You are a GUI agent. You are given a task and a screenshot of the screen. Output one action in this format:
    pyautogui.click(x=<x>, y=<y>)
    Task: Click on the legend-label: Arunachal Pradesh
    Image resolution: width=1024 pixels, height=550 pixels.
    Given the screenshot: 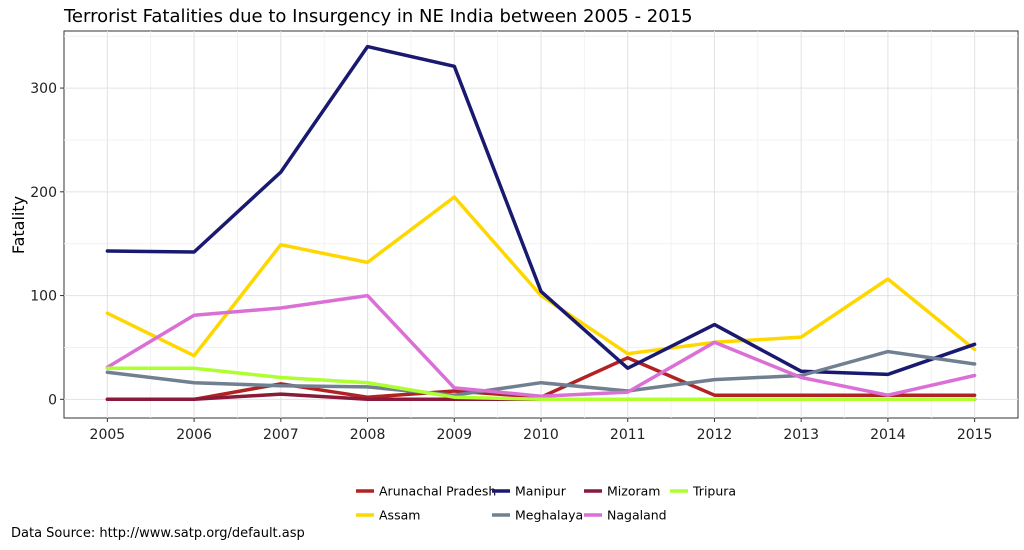 What is the action you would take?
    pyautogui.click(x=437, y=491)
    